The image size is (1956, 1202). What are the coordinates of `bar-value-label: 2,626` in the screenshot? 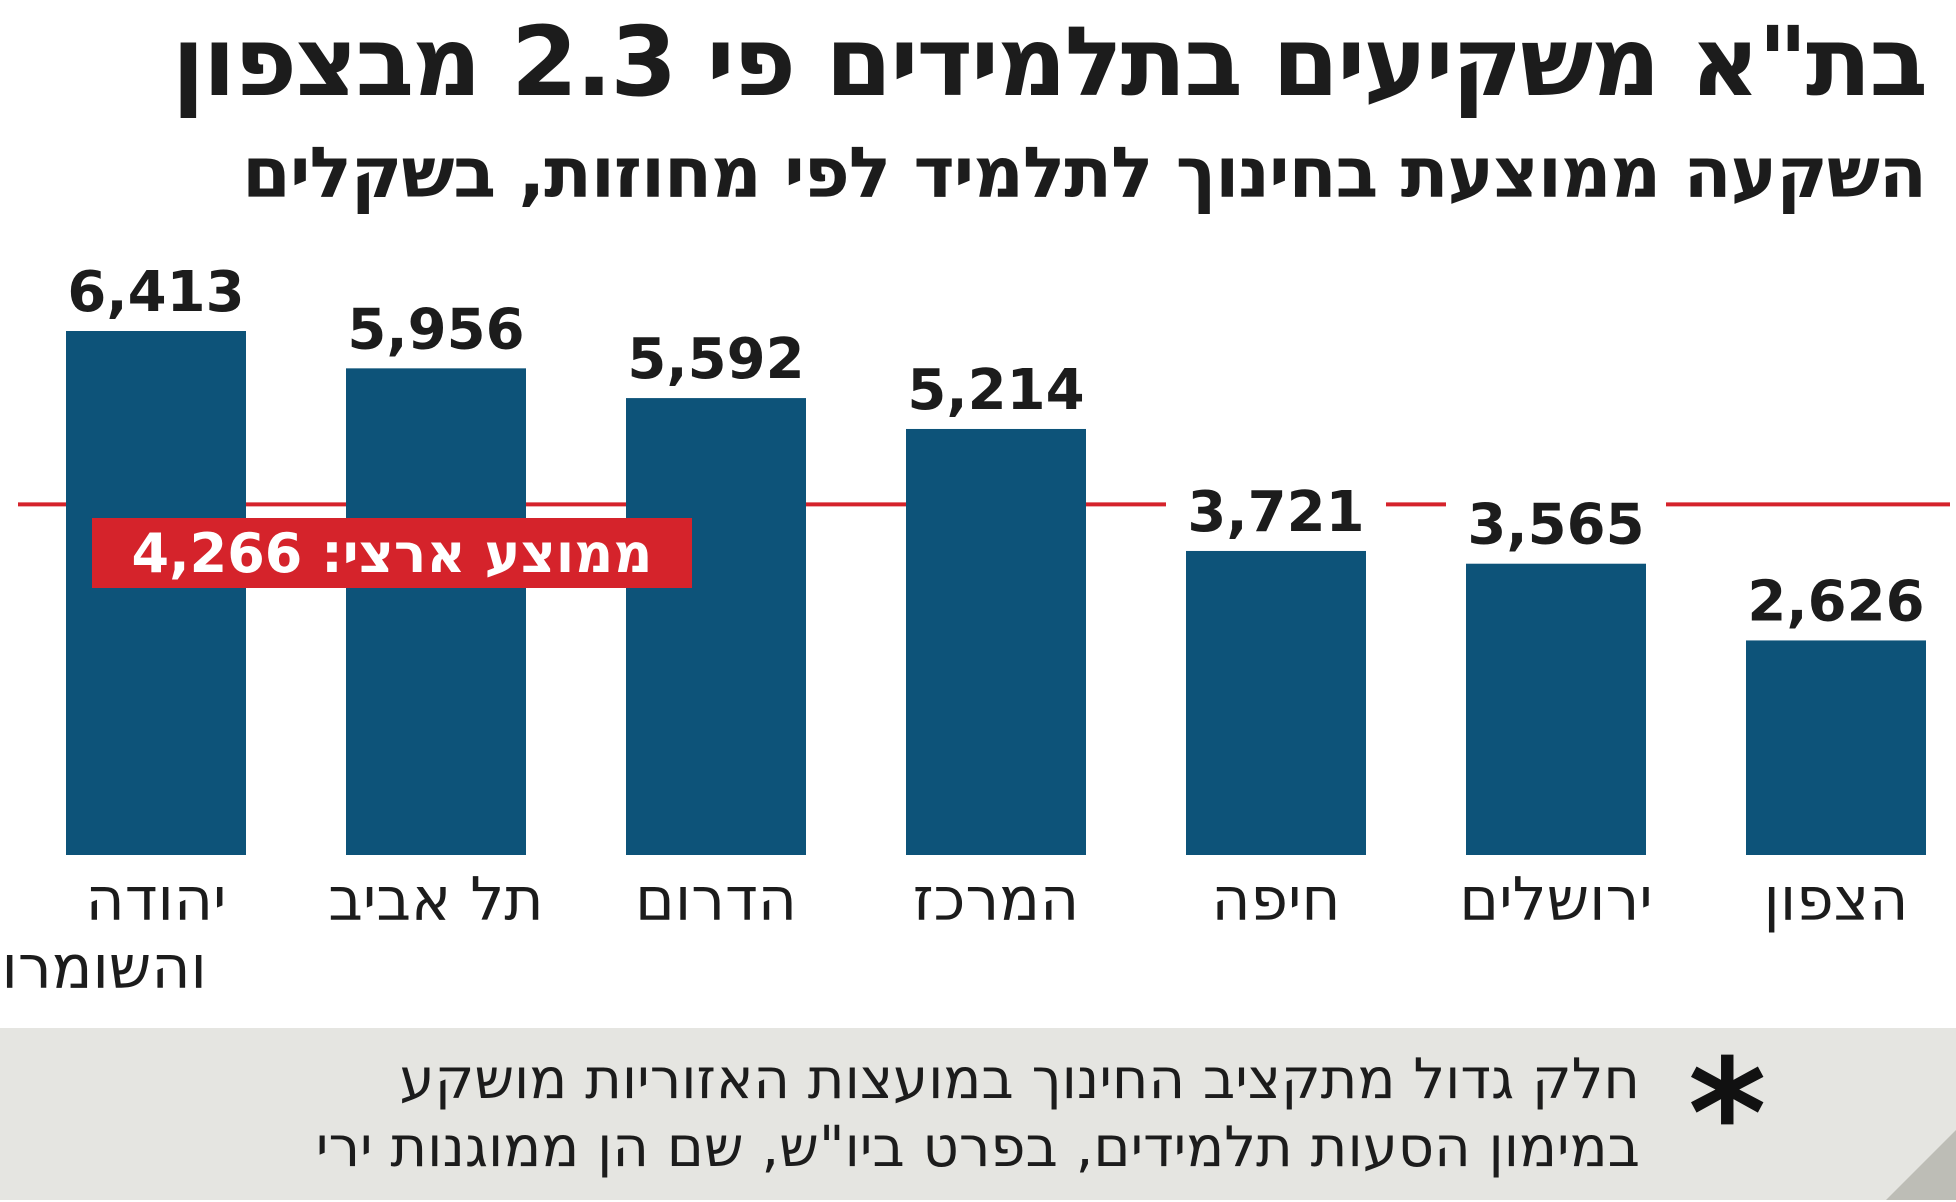 It's located at (1835, 601).